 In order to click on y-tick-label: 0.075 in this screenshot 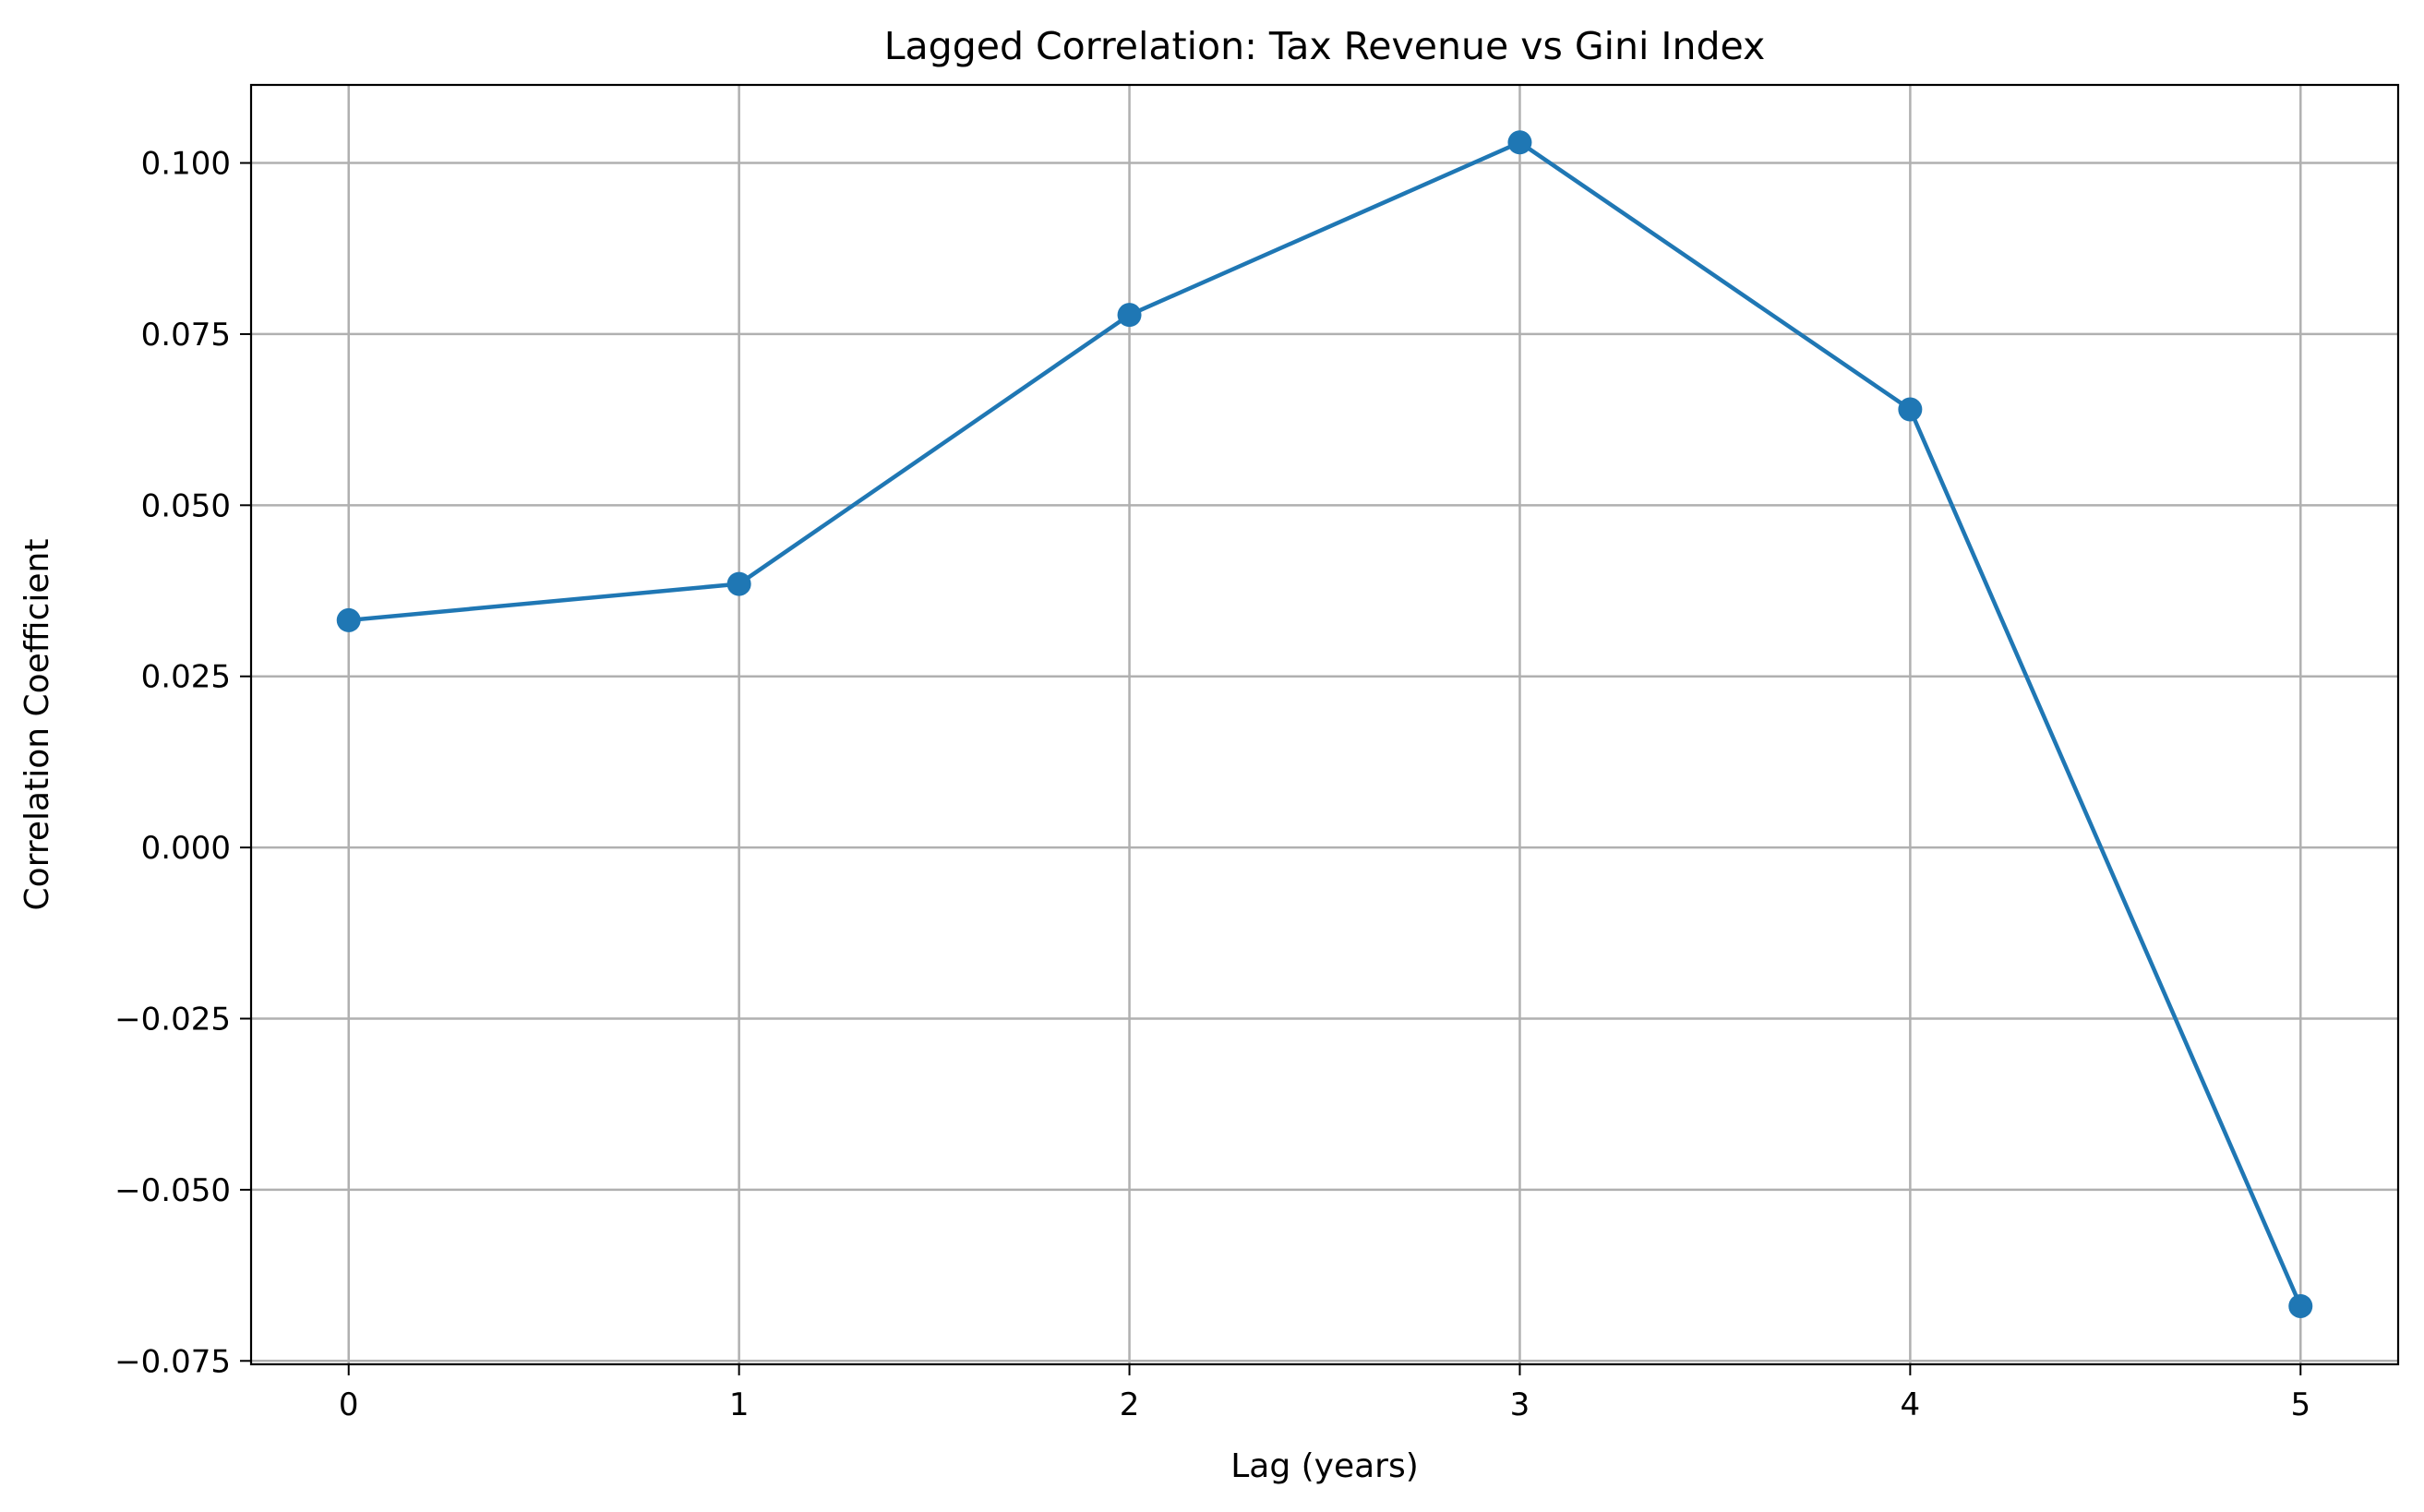, I will do `click(186, 335)`.